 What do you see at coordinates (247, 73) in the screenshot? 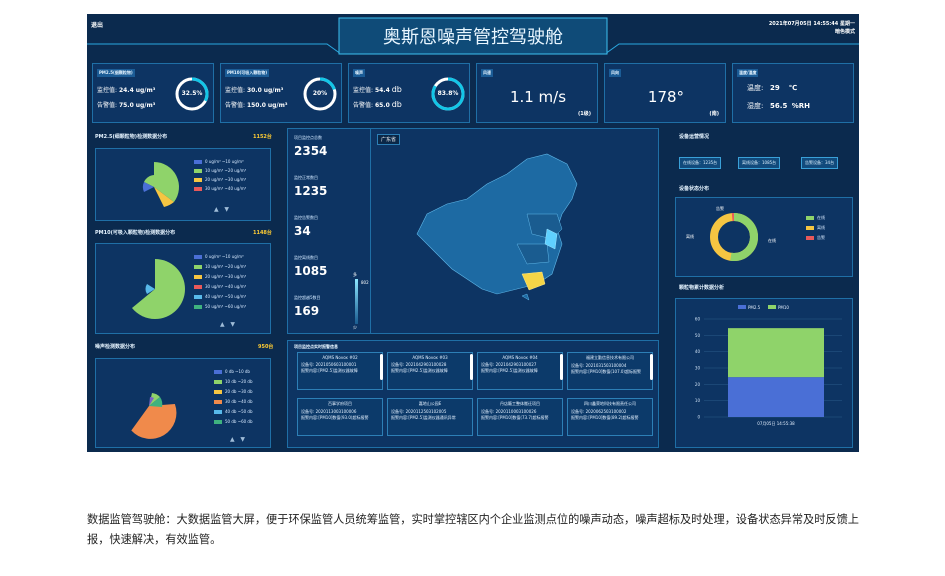
I see `pm10-card-title: PM10(可吸入颗粒物)` at bounding box center [247, 73].